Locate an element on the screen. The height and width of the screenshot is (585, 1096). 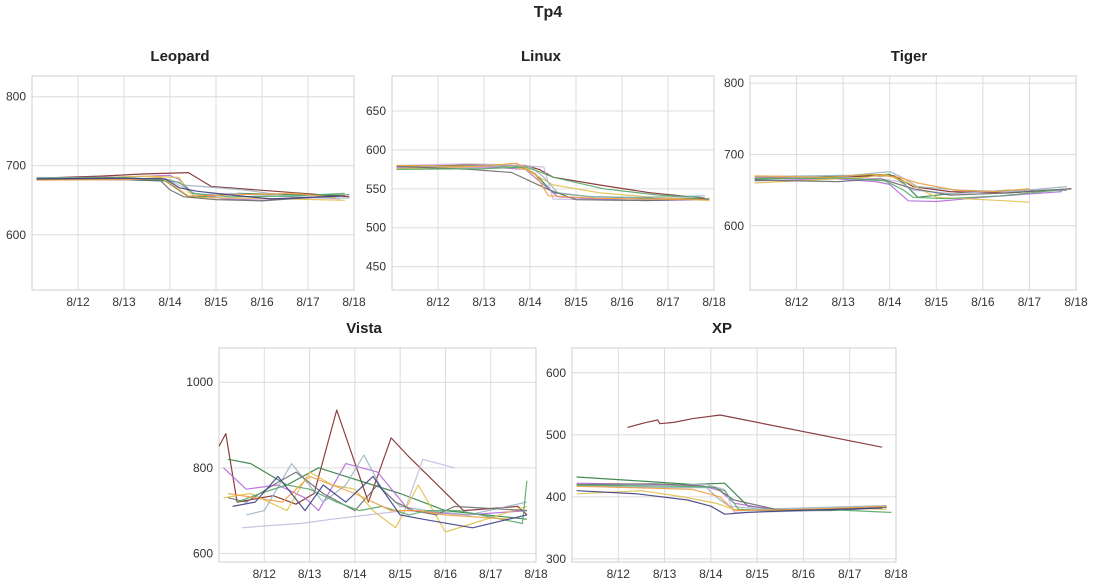
leopard-plot-frame is located at coordinates (193, 183).